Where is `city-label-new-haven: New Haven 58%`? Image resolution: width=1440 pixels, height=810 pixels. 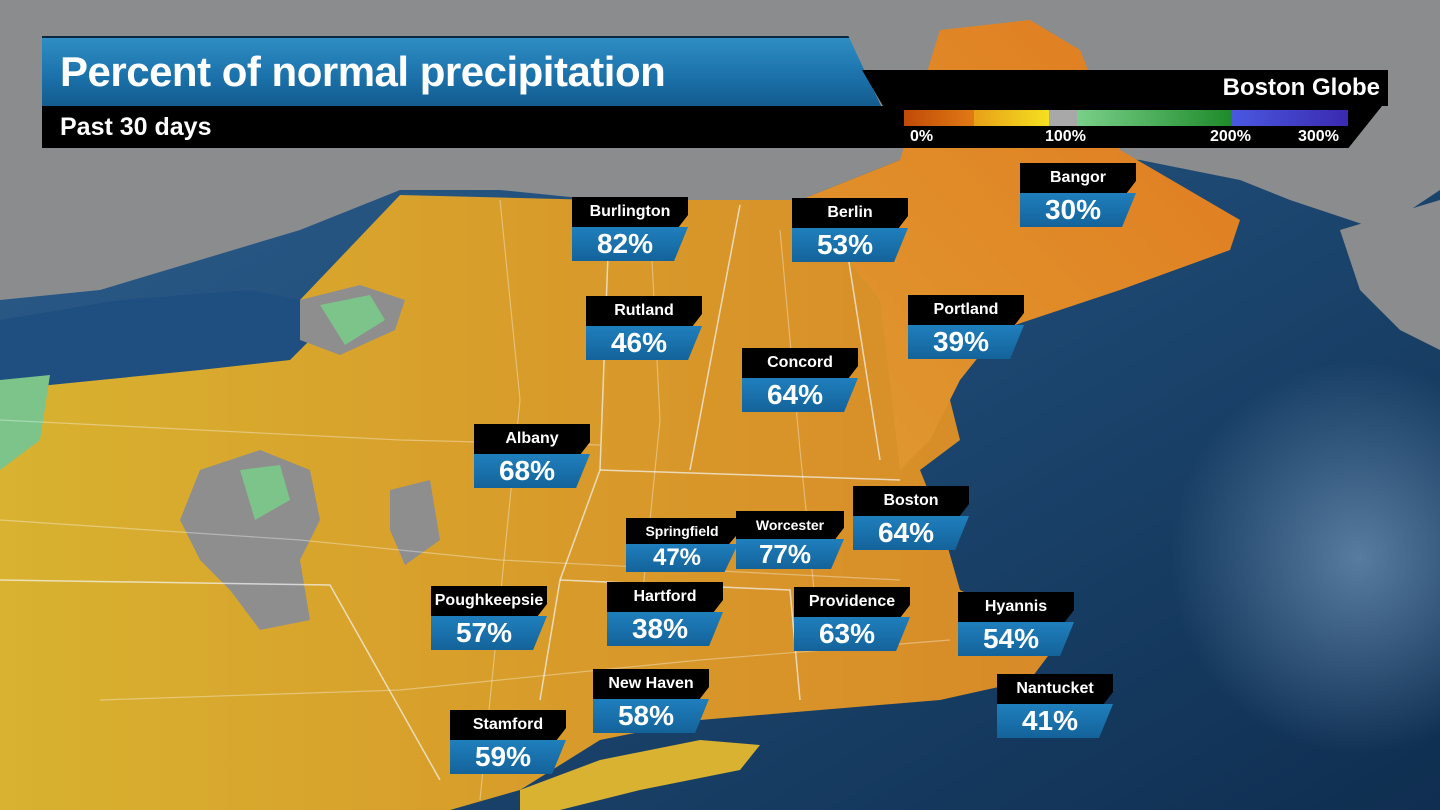 city-label-new-haven: New Haven 58% is located at coordinates (651, 701).